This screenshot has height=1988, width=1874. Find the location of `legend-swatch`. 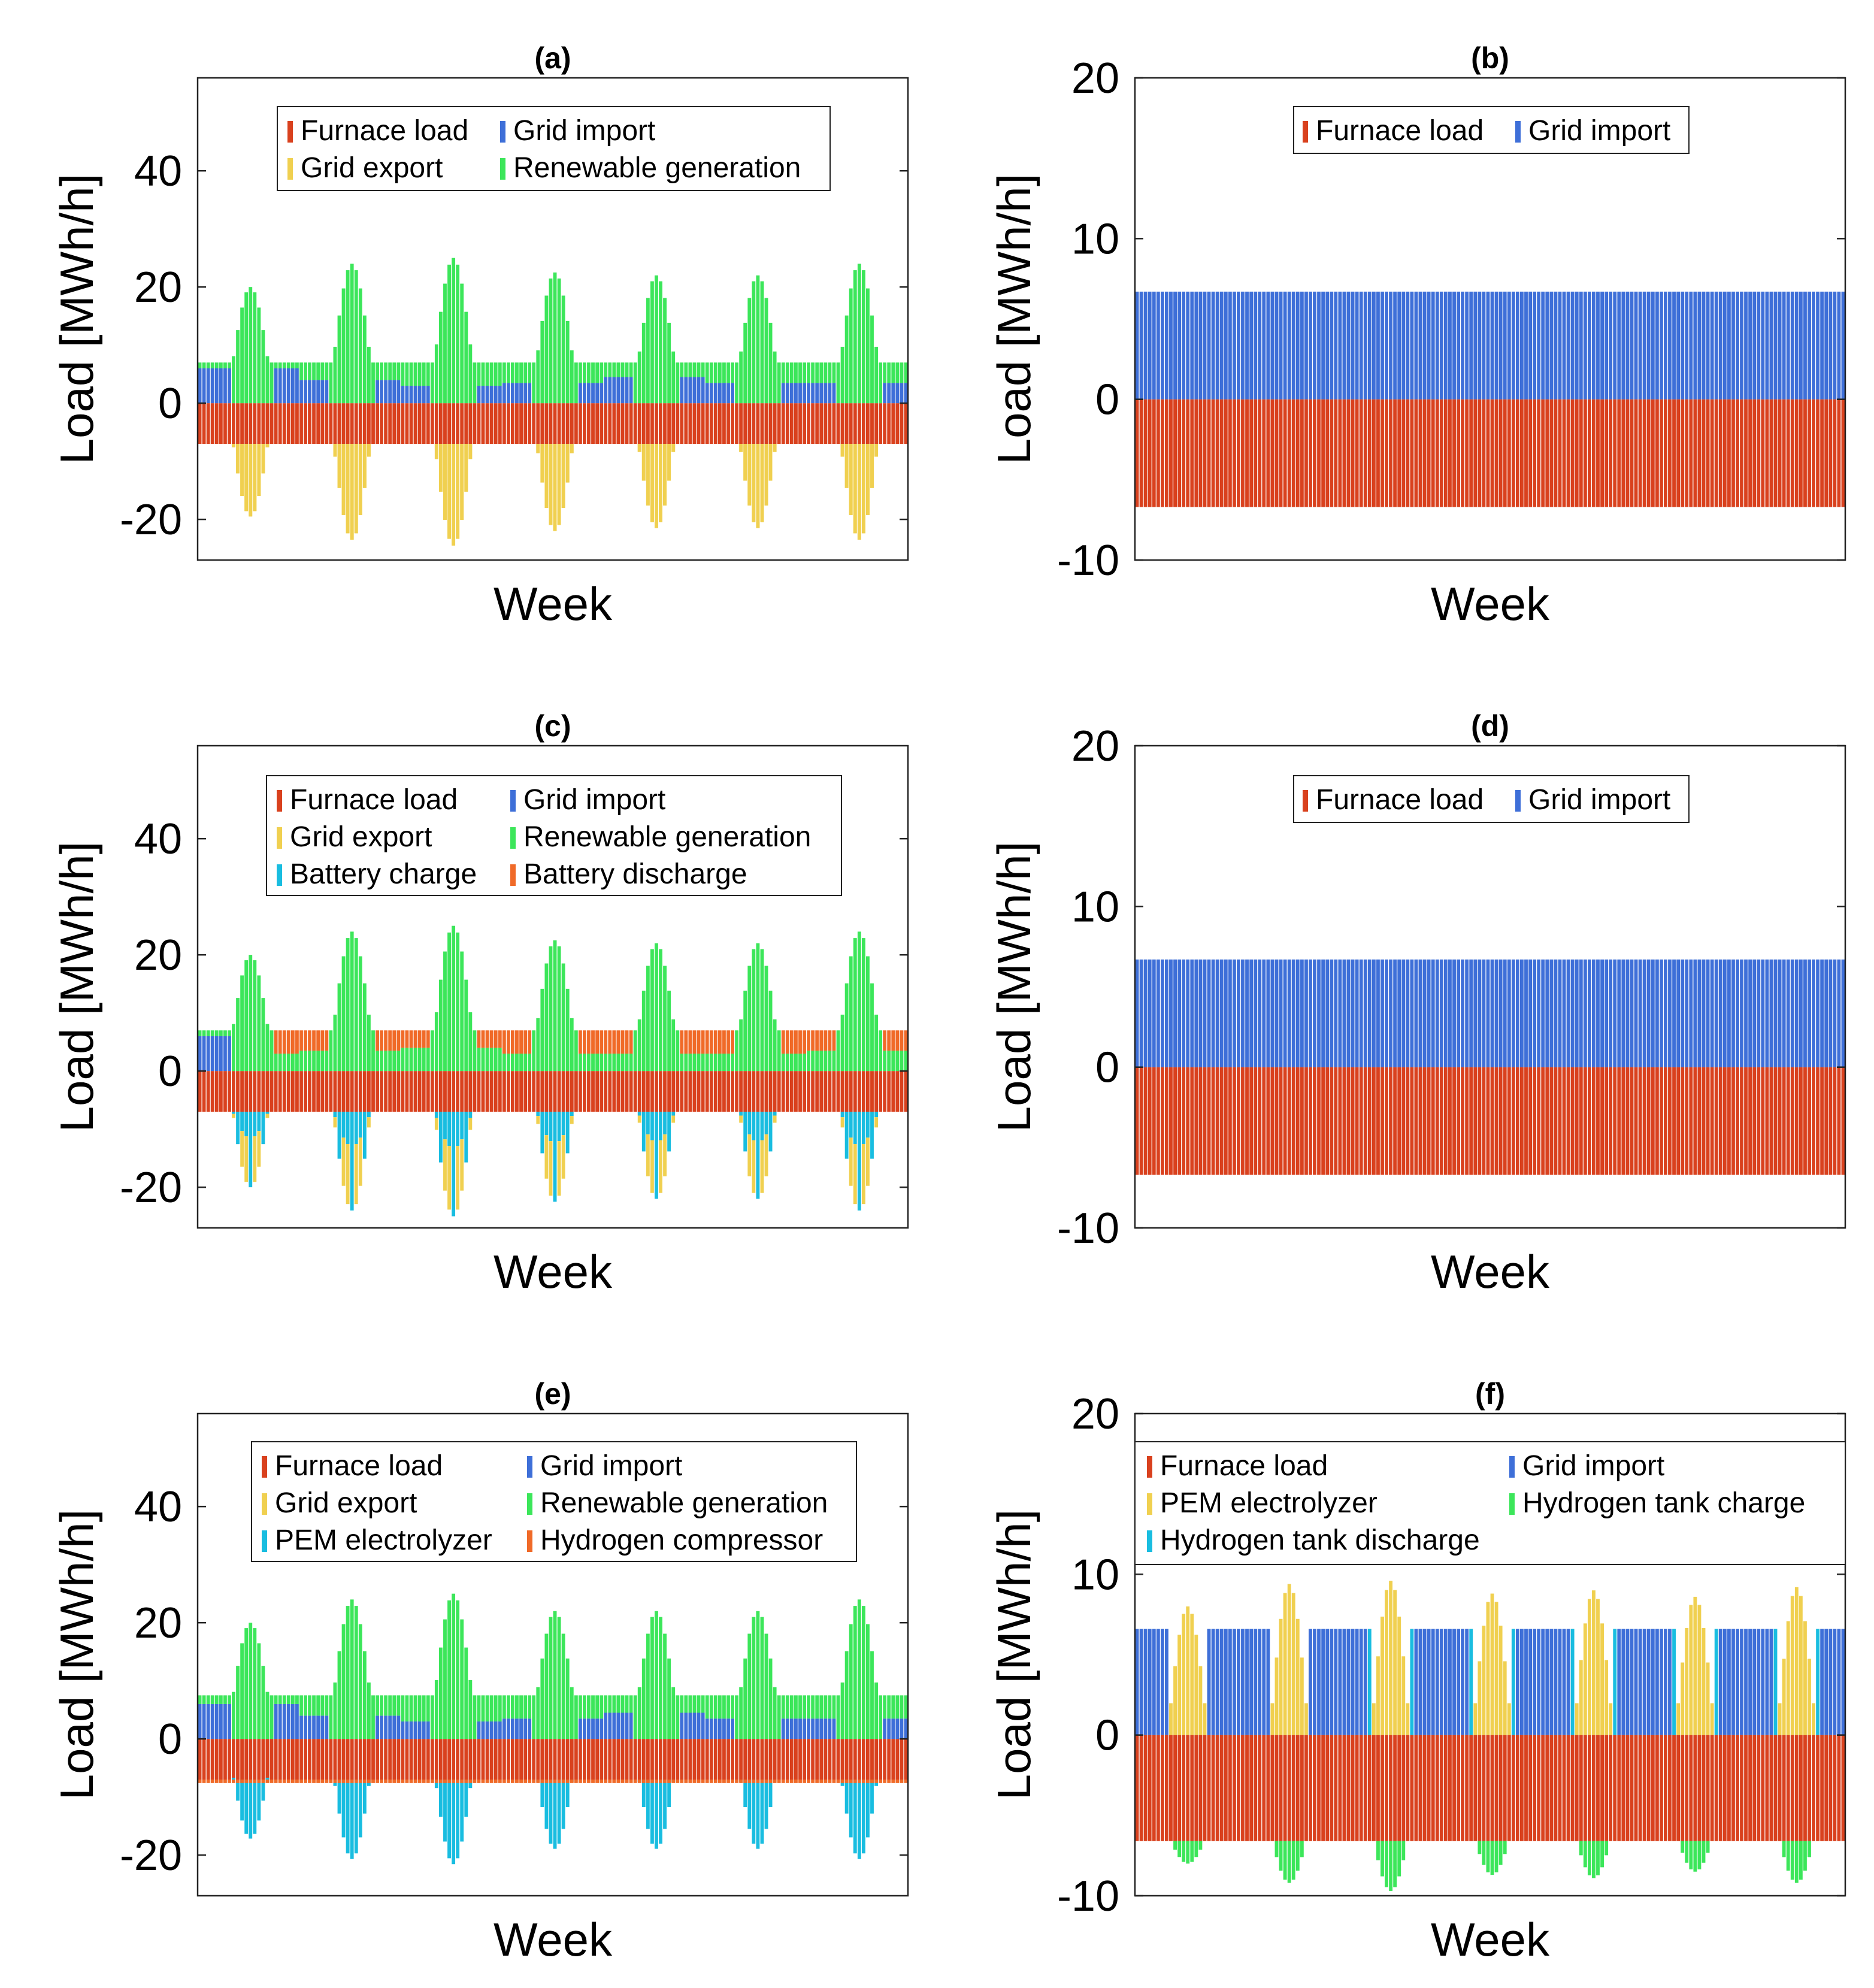

legend-swatch is located at coordinates (1306, 132).